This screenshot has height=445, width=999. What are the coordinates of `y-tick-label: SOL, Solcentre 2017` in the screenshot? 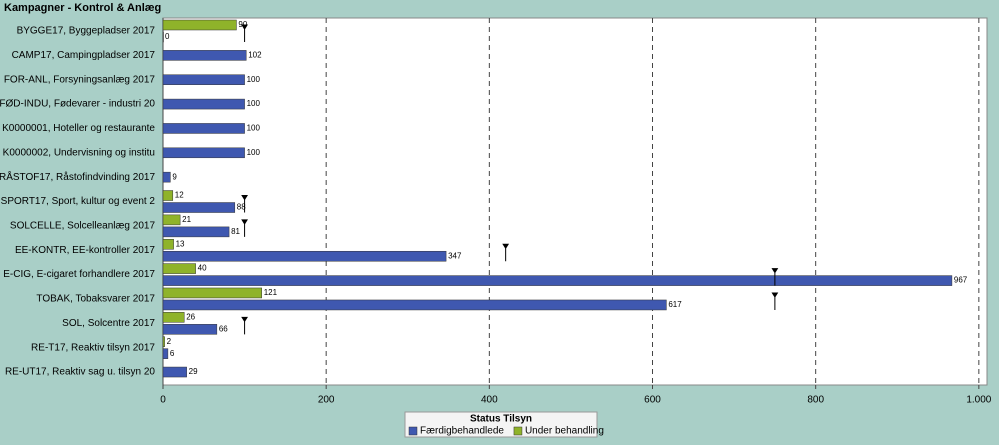 It's located at (108, 323).